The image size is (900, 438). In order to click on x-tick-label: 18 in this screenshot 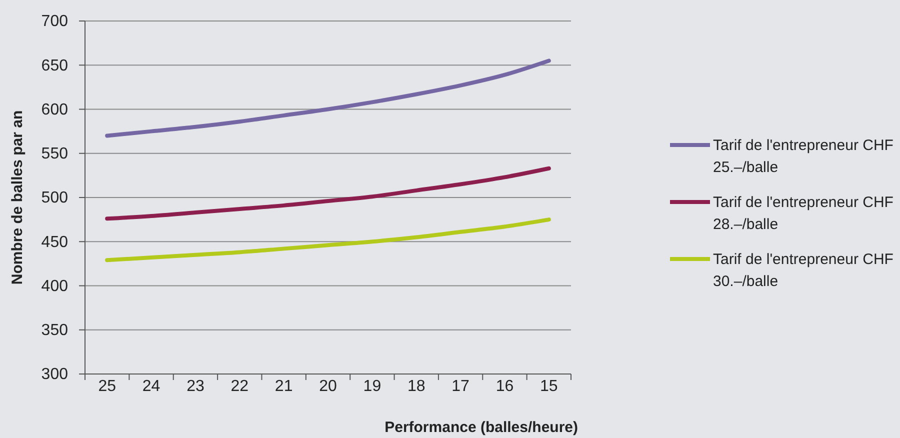, I will do `click(416, 386)`.